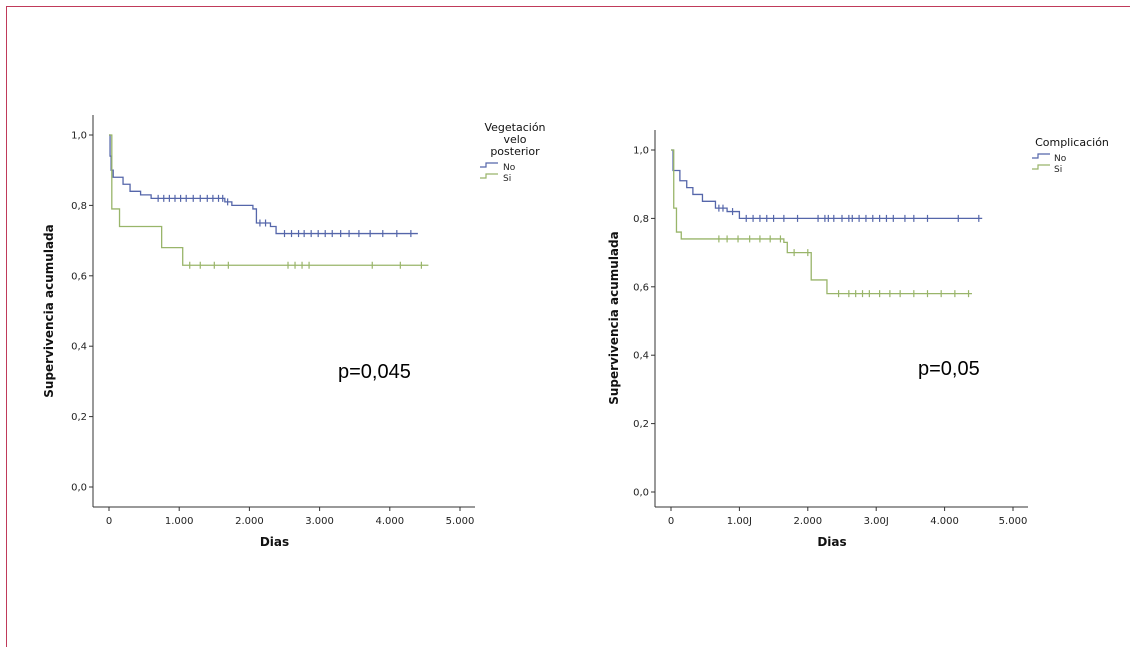  I want to click on legend-title-line: velo, so click(514, 139).